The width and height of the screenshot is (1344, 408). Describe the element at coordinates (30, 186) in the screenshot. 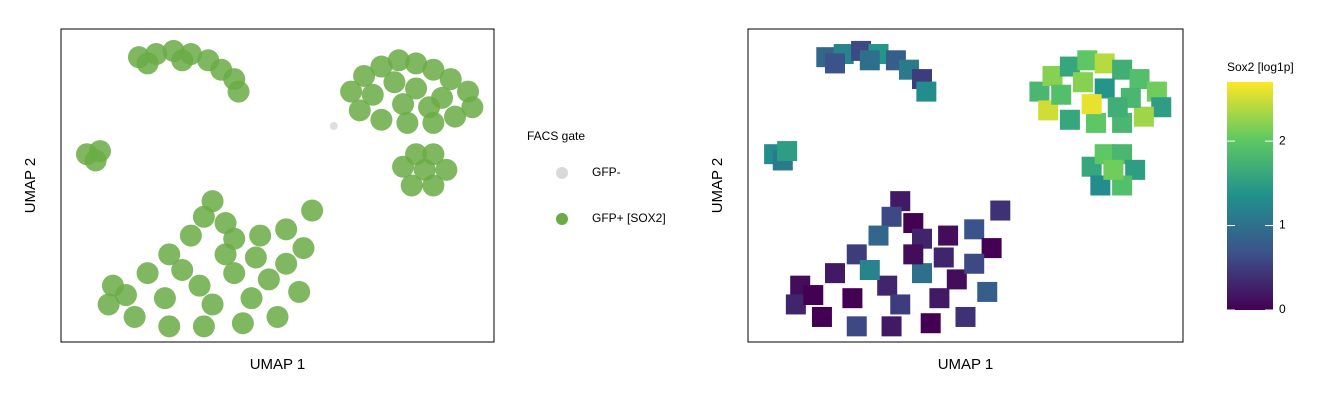

I see `y-axis-label: UMAP 2` at that location.